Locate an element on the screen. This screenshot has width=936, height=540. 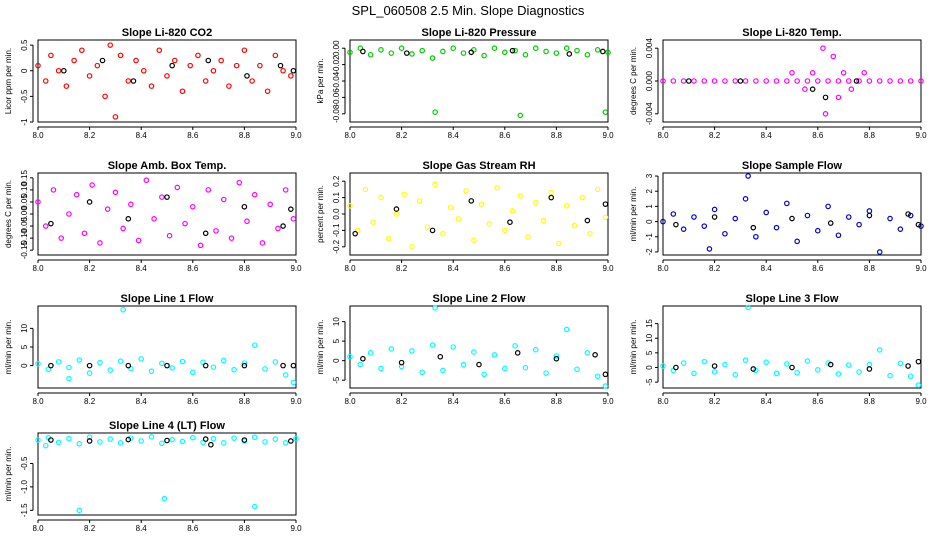
panel-title: Slope Gas Stream RH is located at coordinates (478, 166).